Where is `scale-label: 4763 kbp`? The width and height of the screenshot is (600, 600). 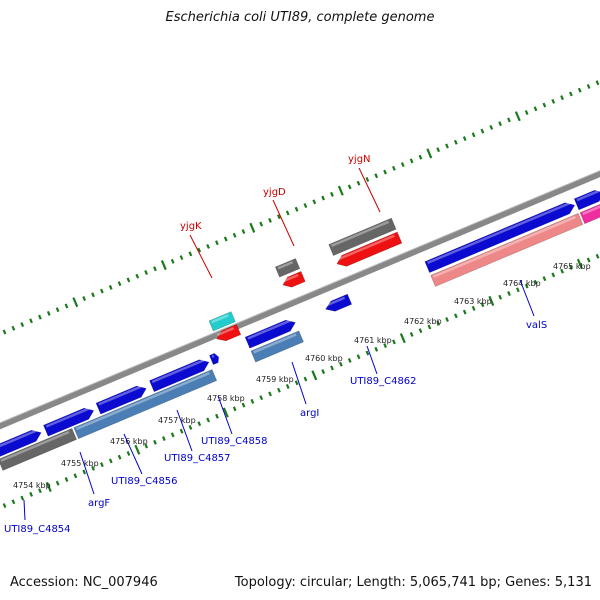
scale-label: 4763 kbp is located at coordinates (473, 301).